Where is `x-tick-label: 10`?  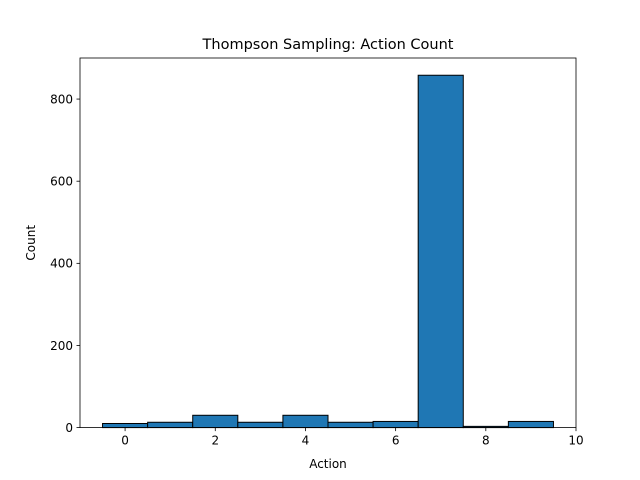
x-tick-label: 10 is located at coordinates (575, 441).